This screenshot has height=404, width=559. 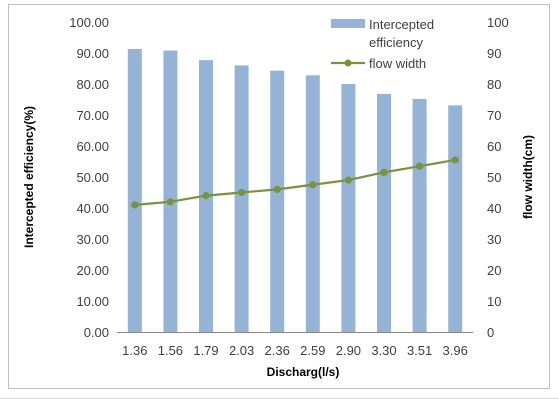 I want to click on point-flow-width-2.59, so click(x=313, y=185).